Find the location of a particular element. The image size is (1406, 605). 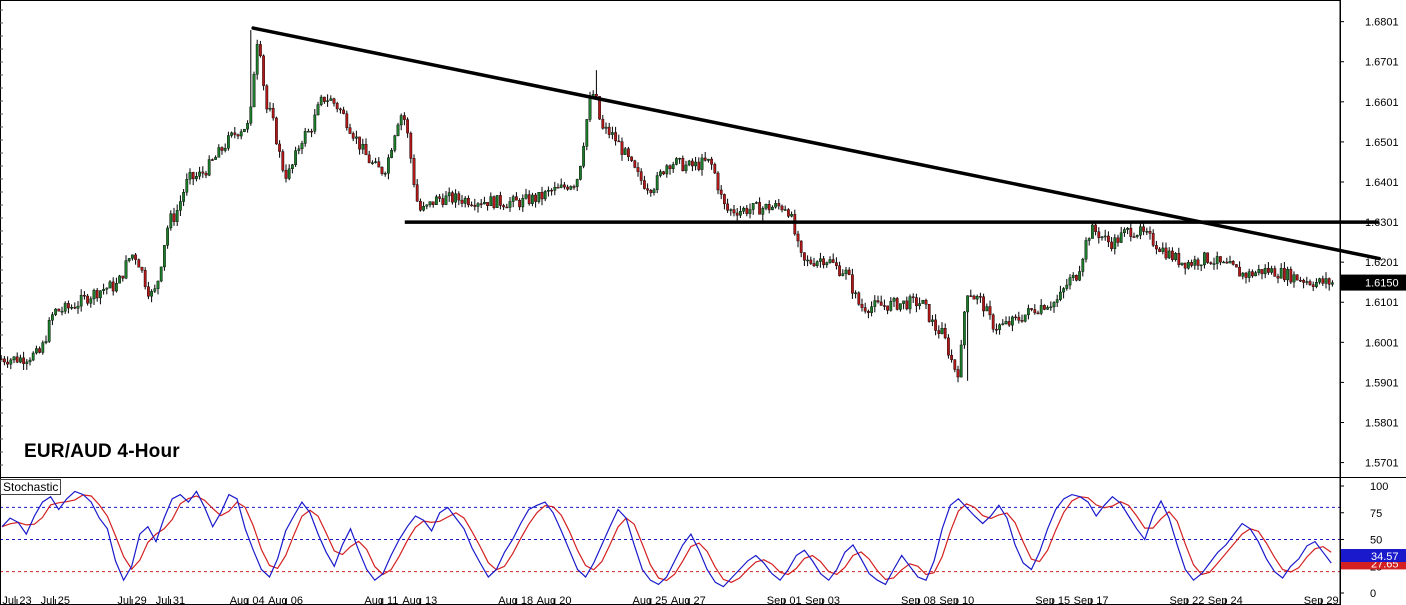

price-y-tick-label: 1.5701 is located at coordinates (1382, 464).